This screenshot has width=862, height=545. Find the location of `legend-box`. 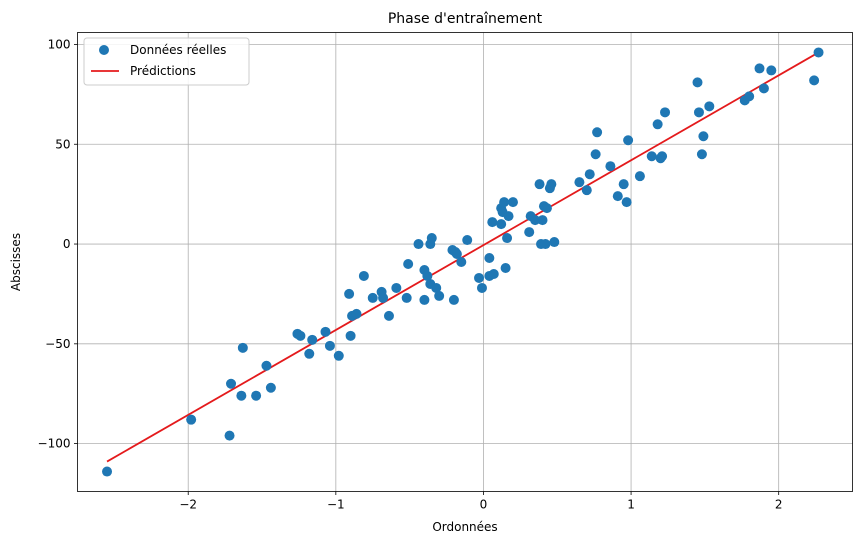

legend-box is located at coordinates (166, 61).